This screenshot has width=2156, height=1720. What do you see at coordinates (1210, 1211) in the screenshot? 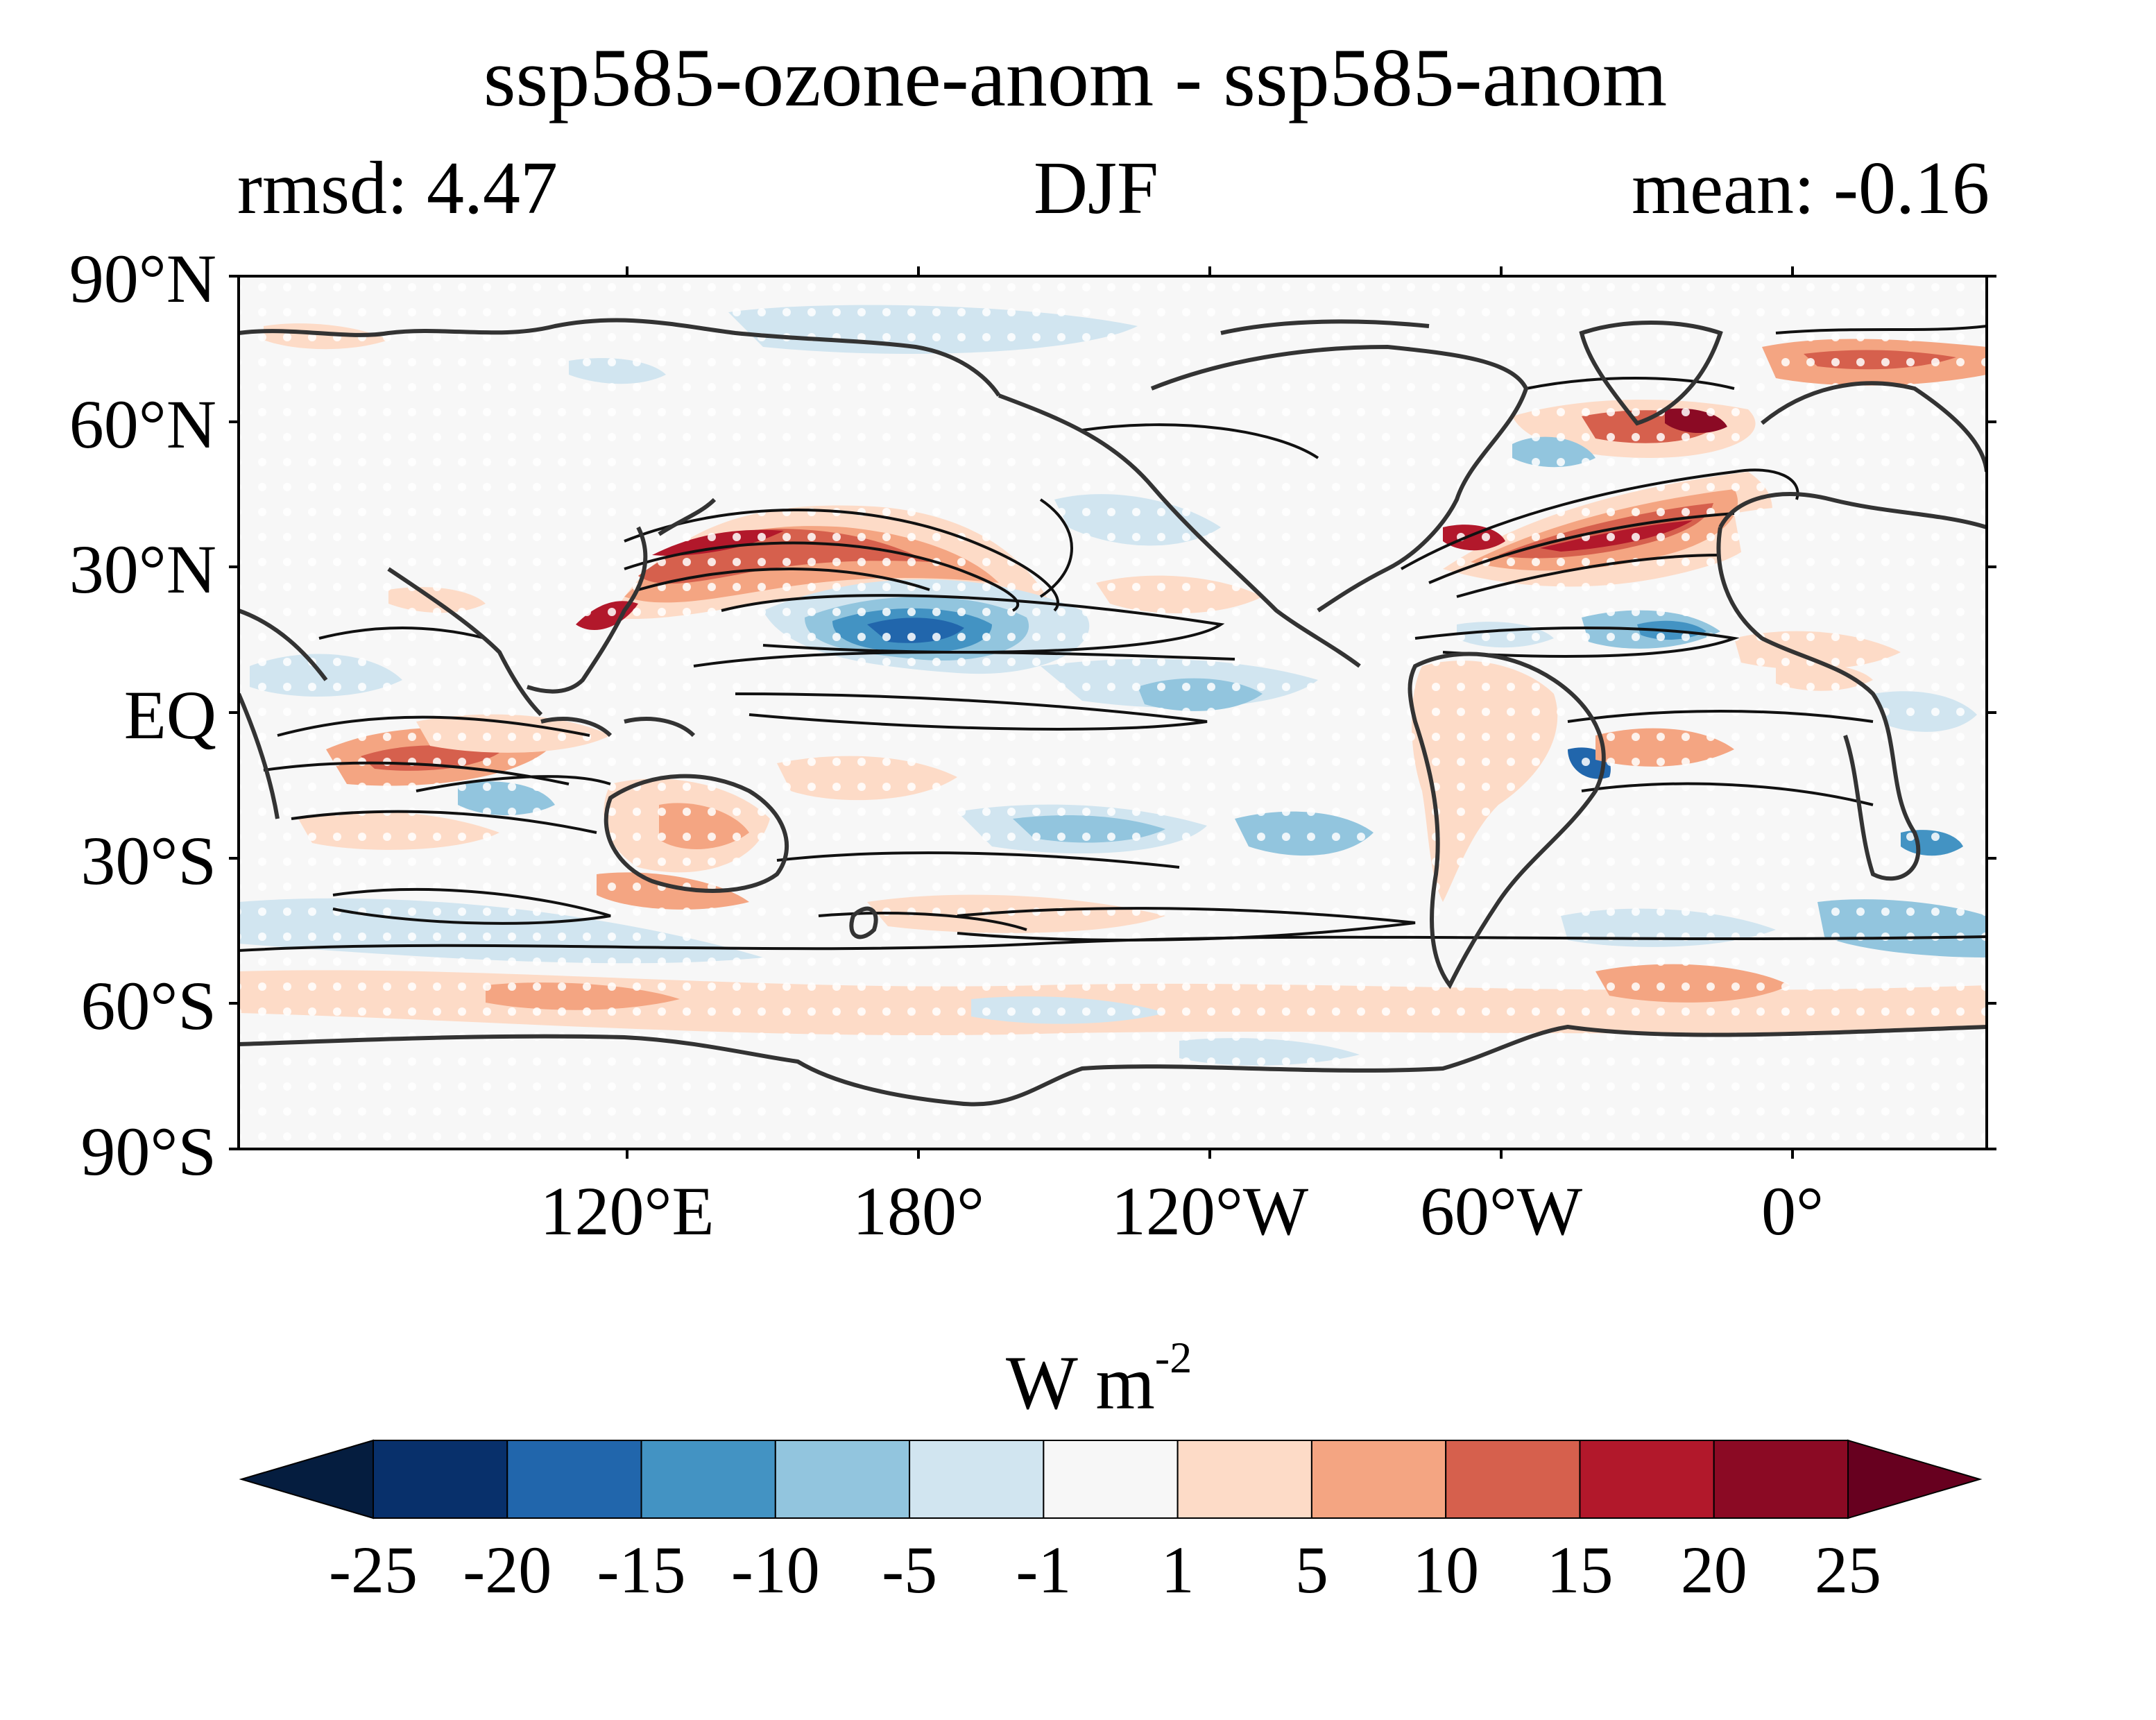
I see `lon-tick-label: 120°W` at bounding box center [1210, 1211].